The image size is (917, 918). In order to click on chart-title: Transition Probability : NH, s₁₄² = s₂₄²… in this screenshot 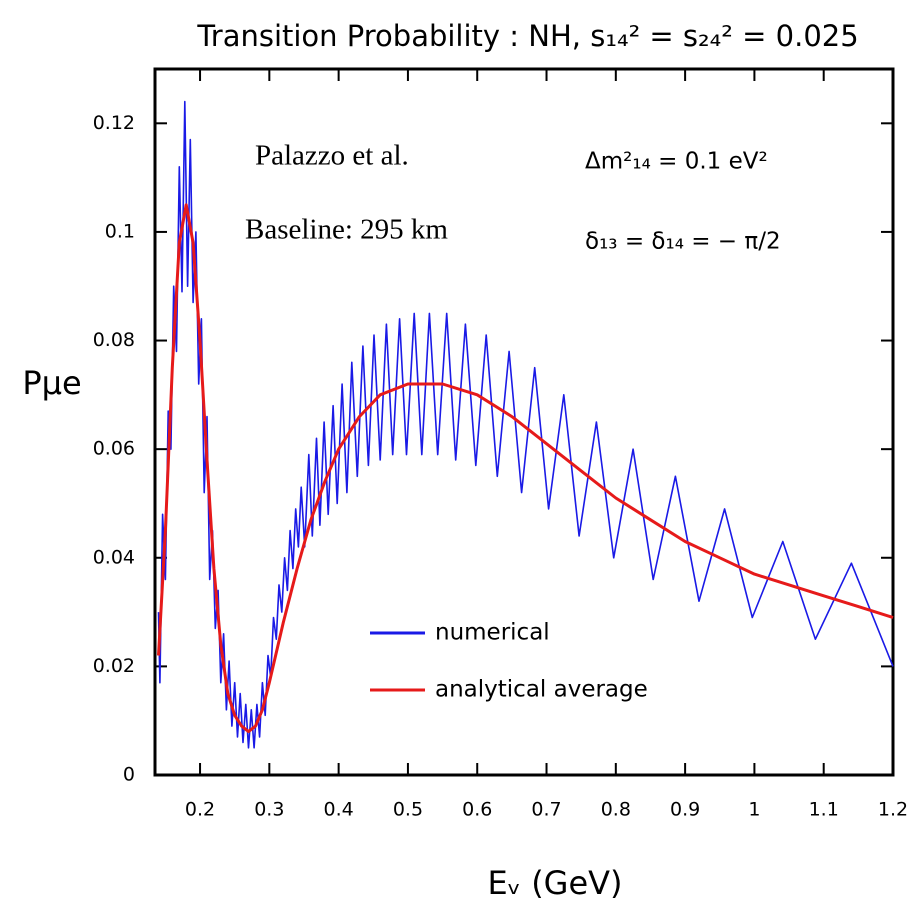, I will do `click(527, 36)`.